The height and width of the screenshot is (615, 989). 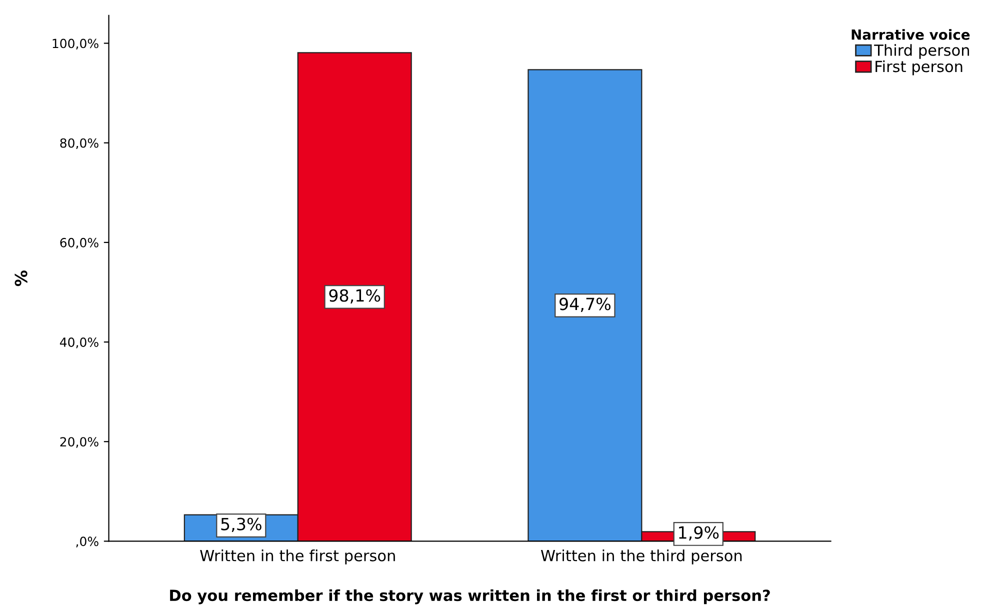 What do you see at coordinates (79, 342) in the screenshot?
I see `y-tick-label: 40,0%` at bounding box center [79, 342].